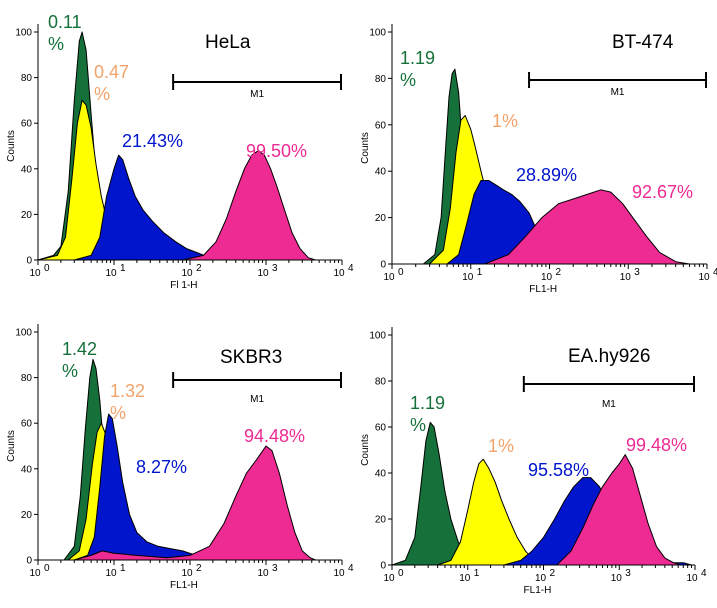 This screenshot has width=717, height=608. Describe the element at coordinates (79, 349) in the screenshot. I see `series-percent-value: 1.42` at that location.